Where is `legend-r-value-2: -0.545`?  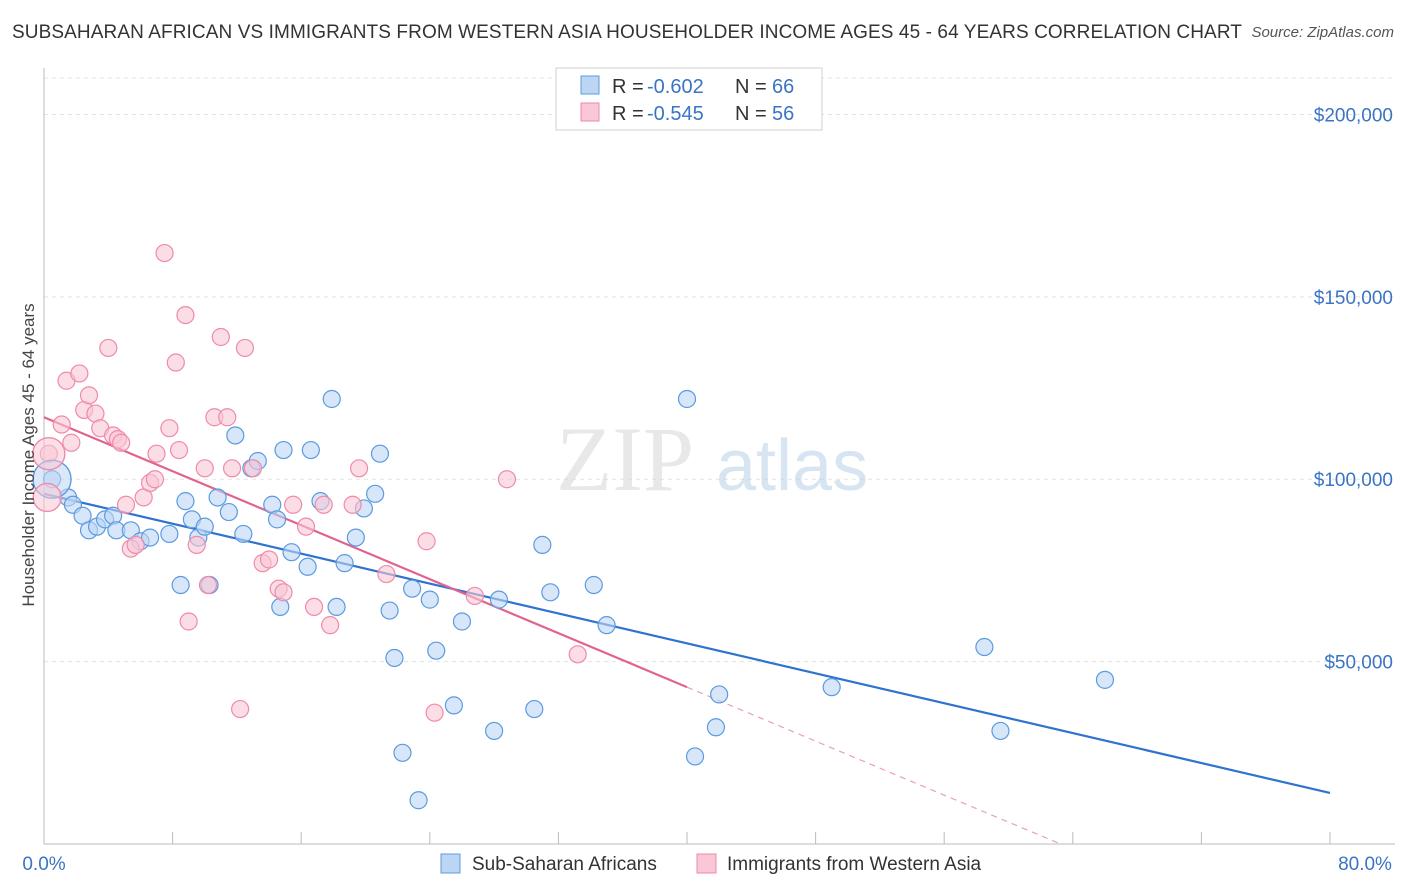
legend-r-value-2: -0.545 is located at coordinates (675, 114).